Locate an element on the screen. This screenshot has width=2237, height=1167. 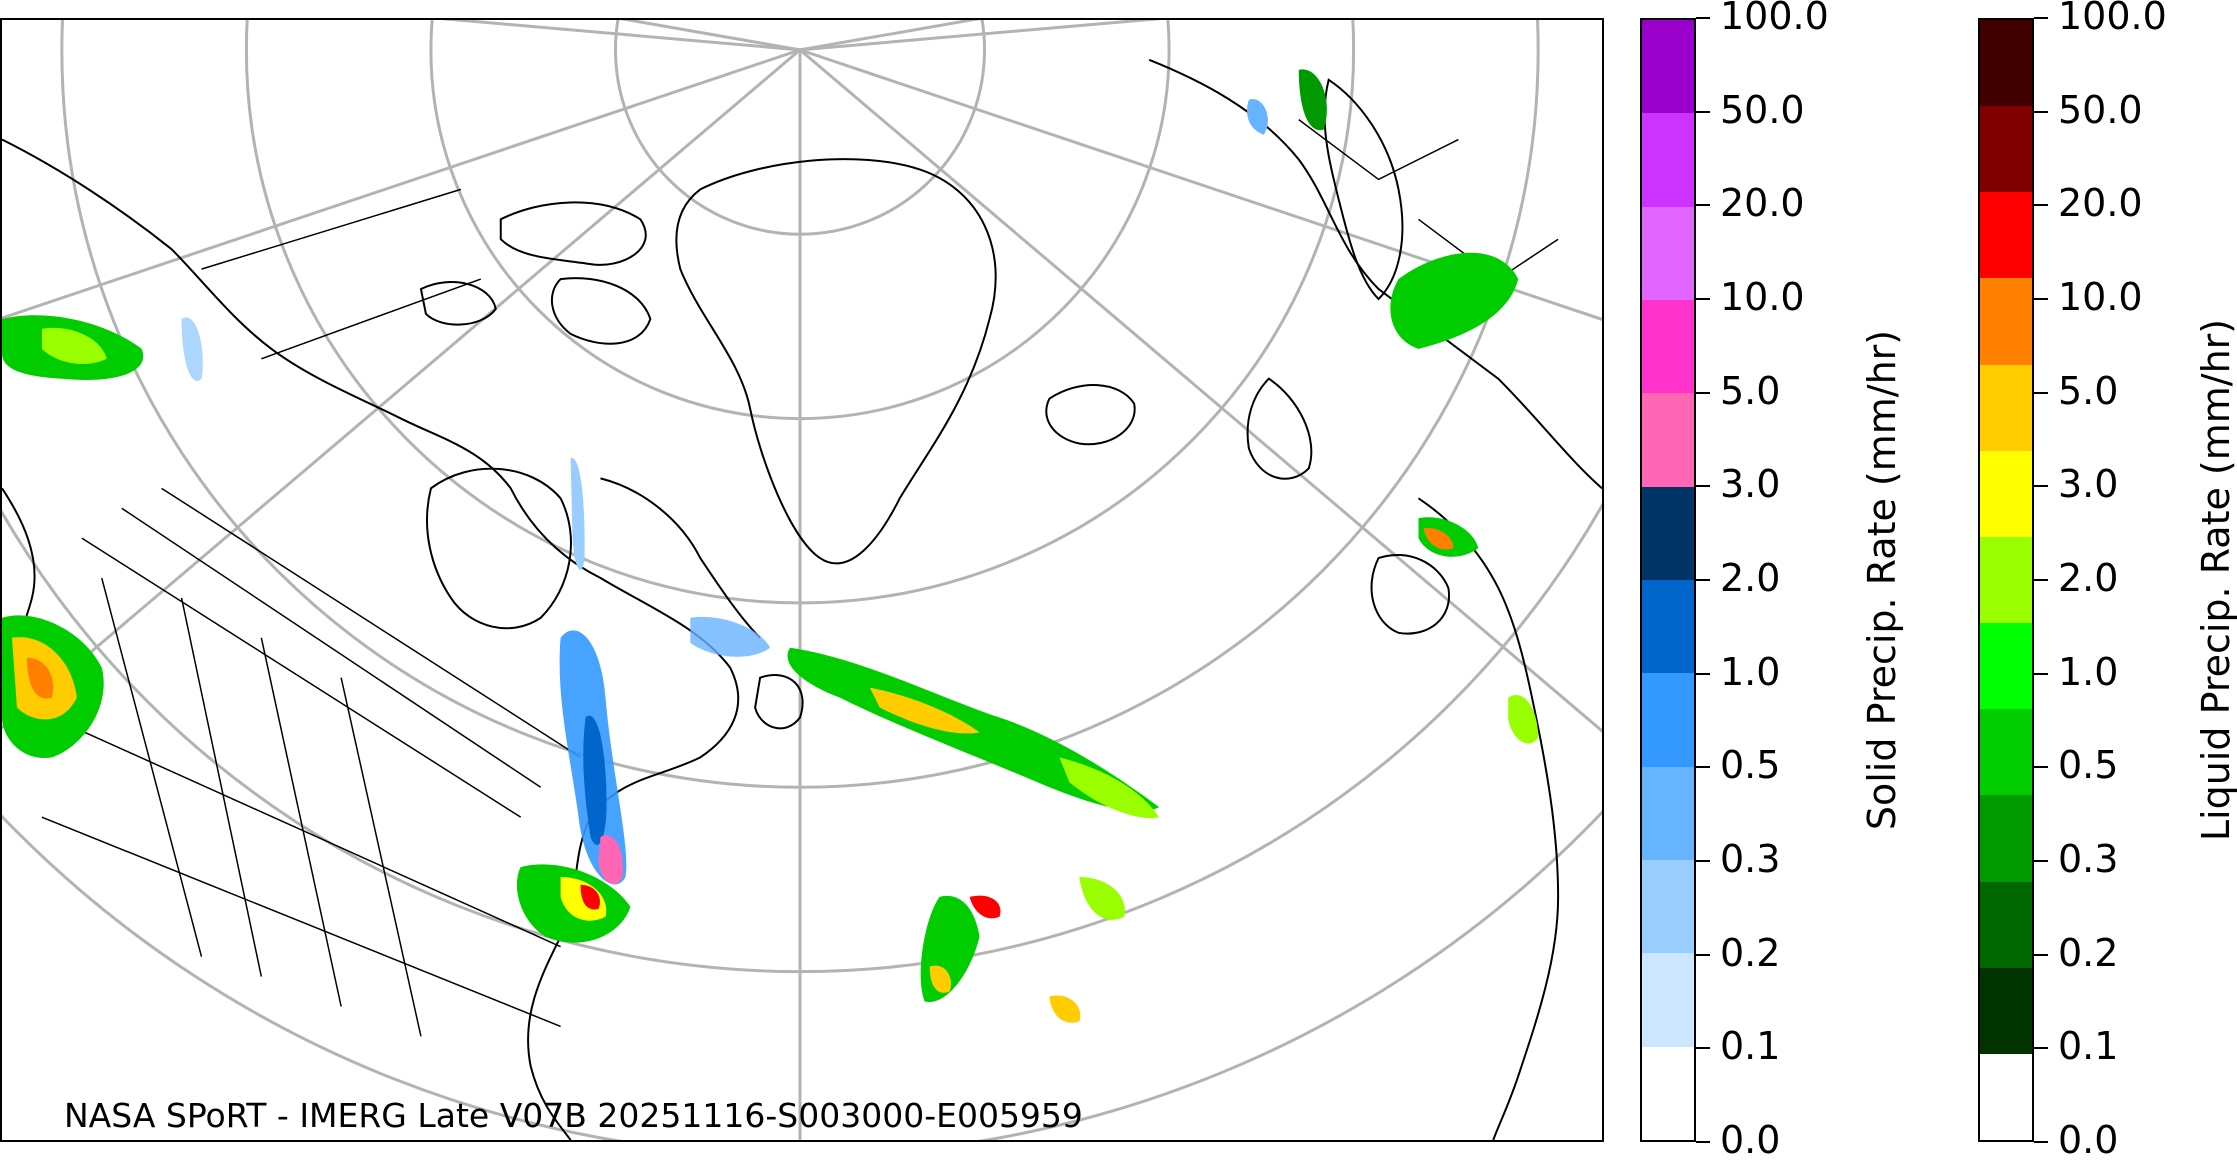
iberia-coast is located at coordinates (1410, 594).